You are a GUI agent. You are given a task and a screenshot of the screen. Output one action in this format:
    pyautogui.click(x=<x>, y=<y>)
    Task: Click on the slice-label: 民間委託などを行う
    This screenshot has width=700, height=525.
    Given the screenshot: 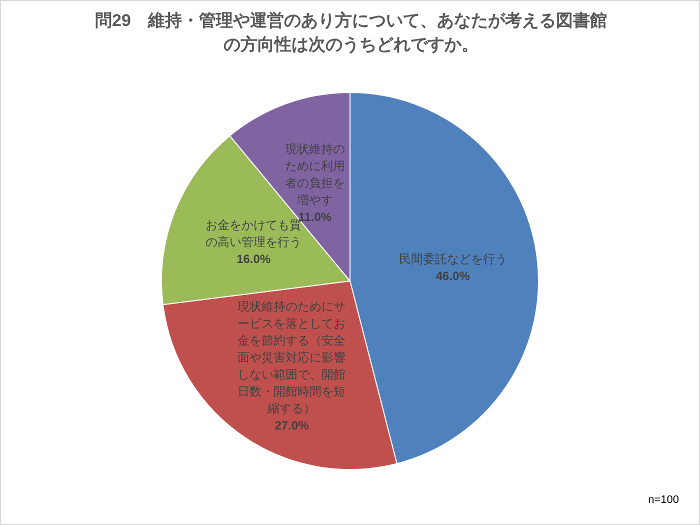 What is the action you would take?
    pyautogui.click(x=452, y=259)
    